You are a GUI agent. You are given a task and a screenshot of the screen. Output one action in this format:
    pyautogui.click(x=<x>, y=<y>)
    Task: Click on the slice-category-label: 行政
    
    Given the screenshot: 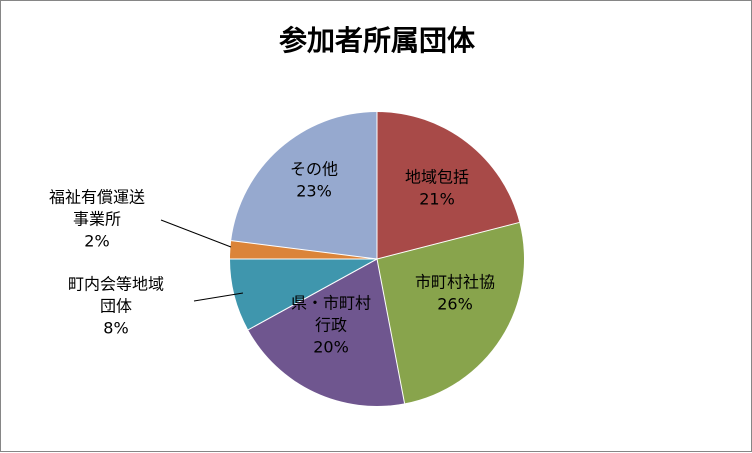 What is the action you would take?
    pyautogui.click(x=331, y=325)
    